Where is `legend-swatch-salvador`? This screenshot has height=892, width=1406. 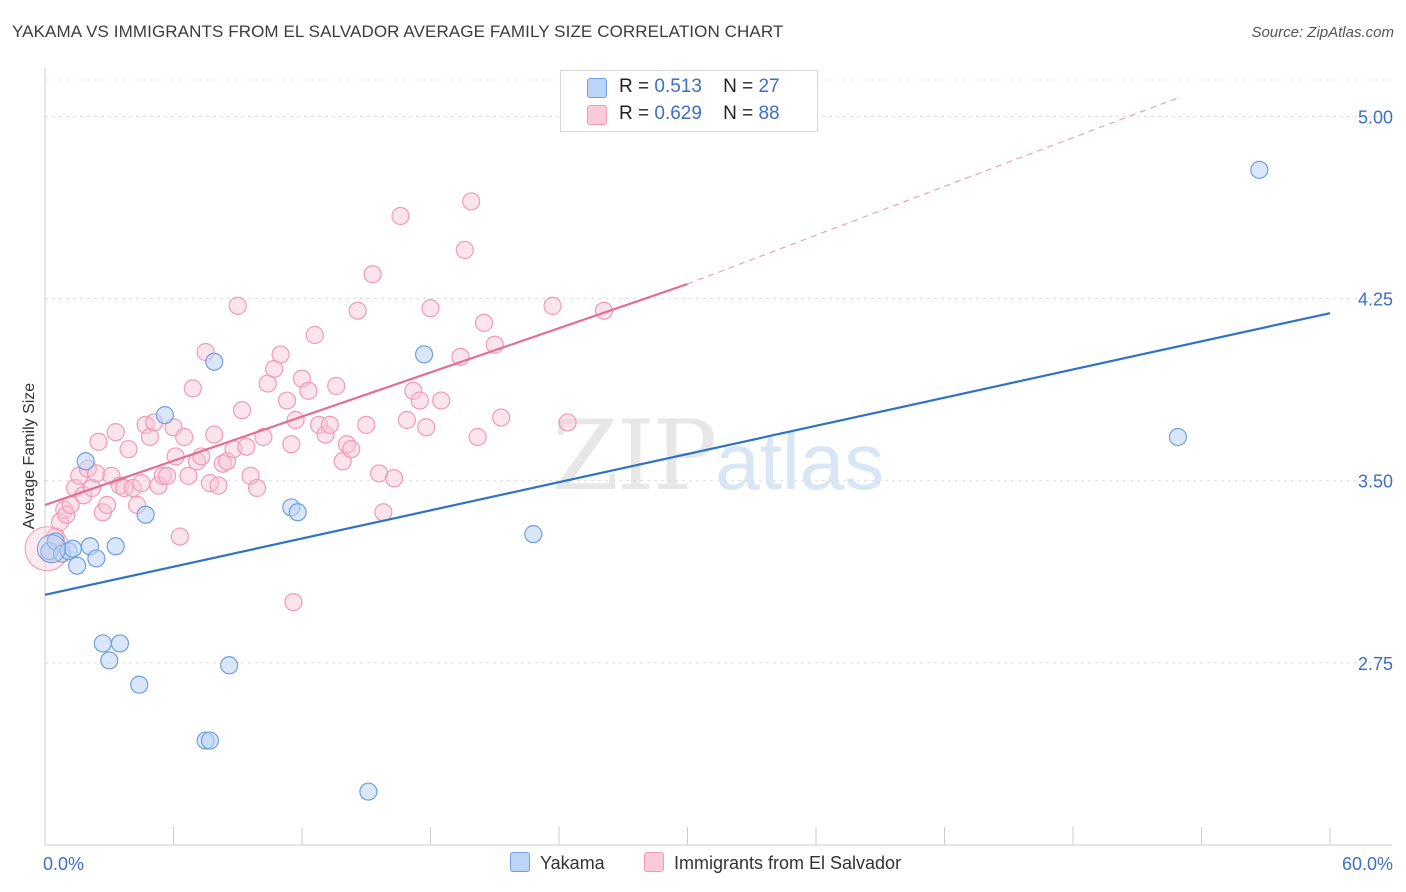
legend-swatch-salvador is located at coordinates (597, 115).